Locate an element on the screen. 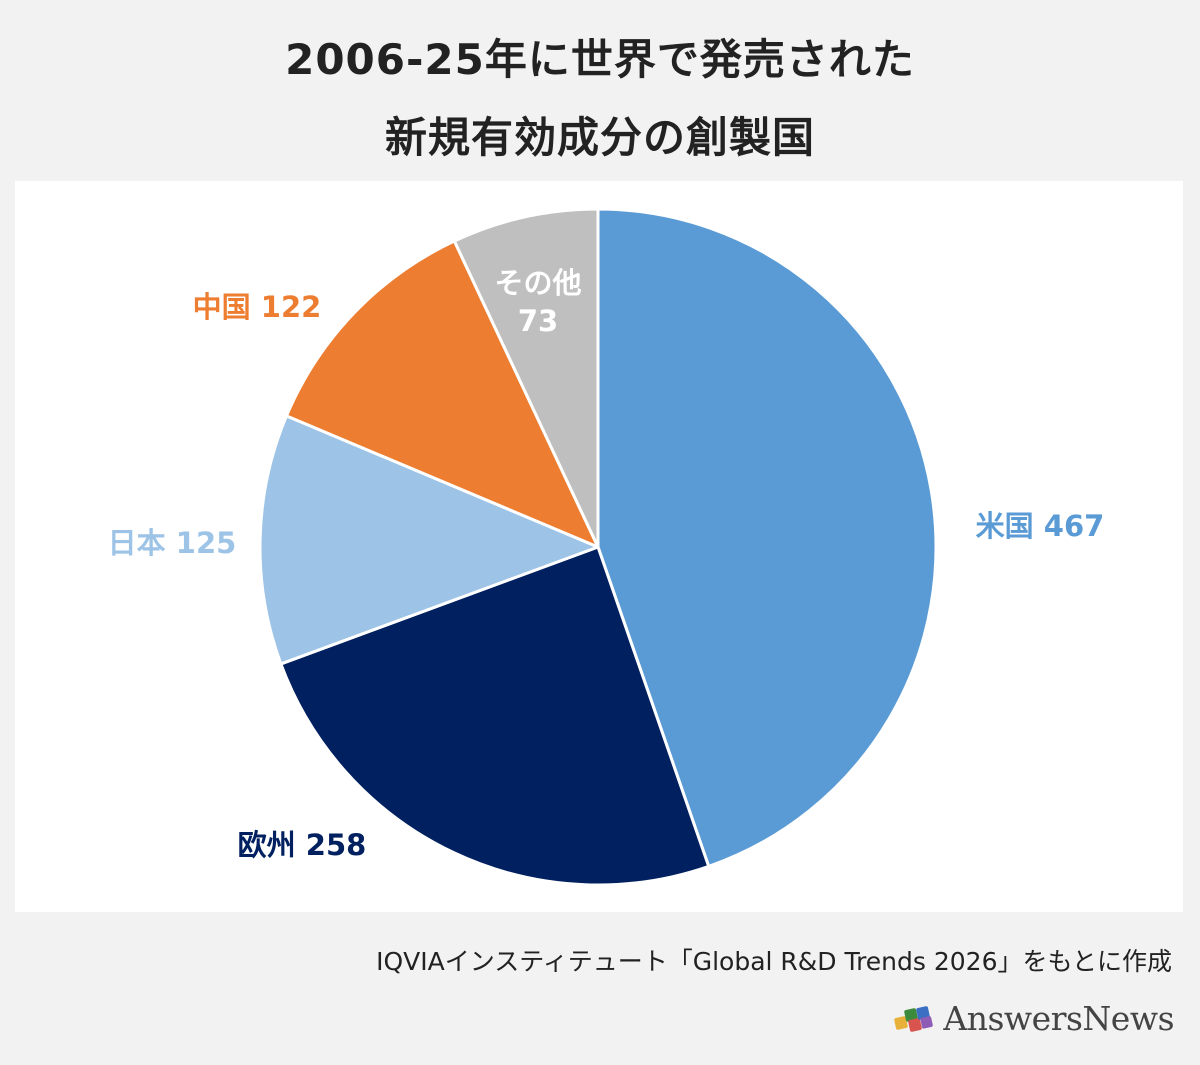  chart-title-line1: 2006-25年に世界で発売された is located at coordinates (600, 59).